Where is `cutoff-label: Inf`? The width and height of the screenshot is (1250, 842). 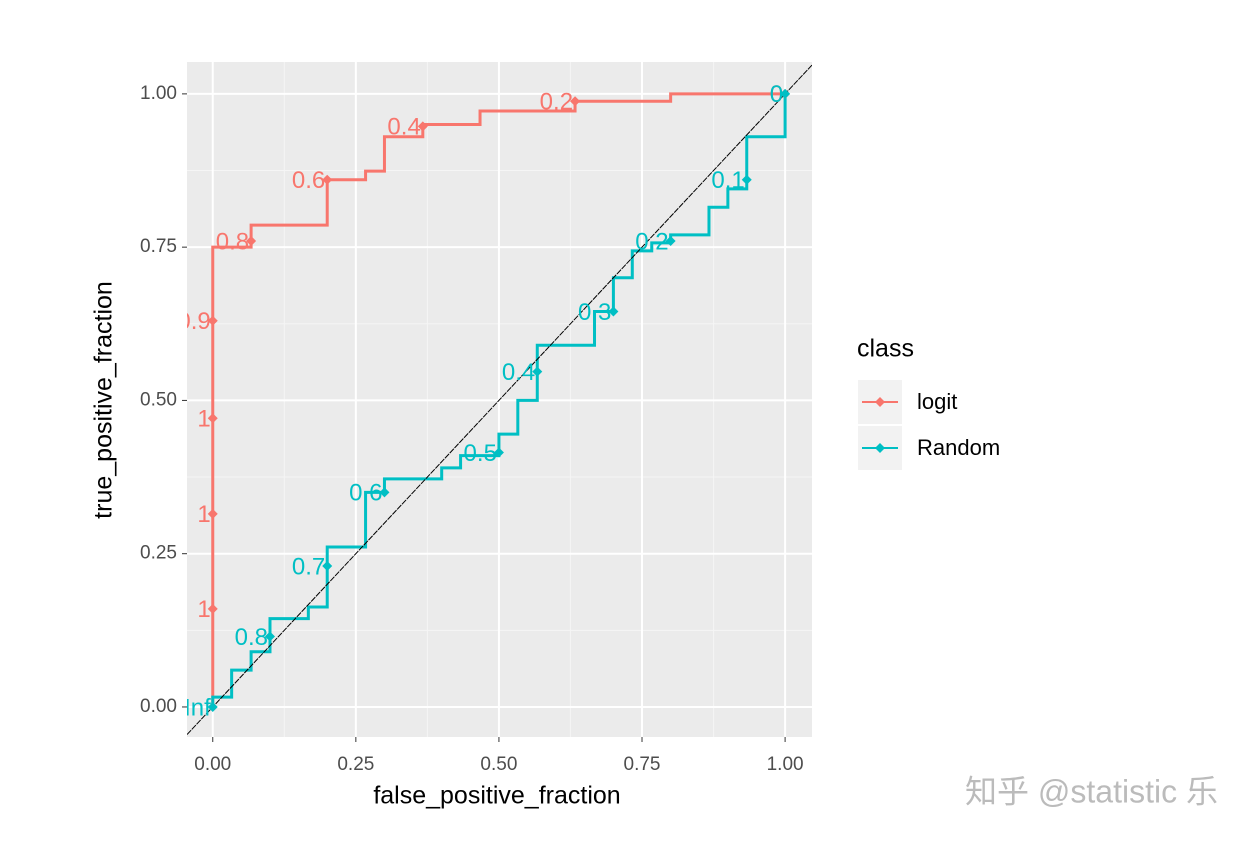
cutoff-label: Inf is located at coordinates (197, 707).